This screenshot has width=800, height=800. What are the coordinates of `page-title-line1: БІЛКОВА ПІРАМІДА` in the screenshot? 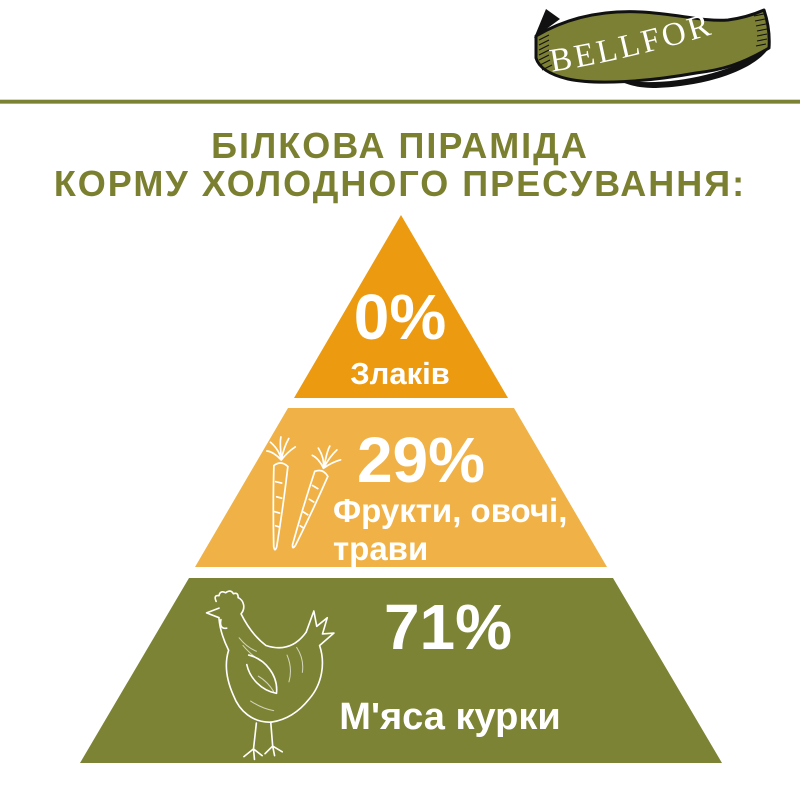 It's located at (400, 145).